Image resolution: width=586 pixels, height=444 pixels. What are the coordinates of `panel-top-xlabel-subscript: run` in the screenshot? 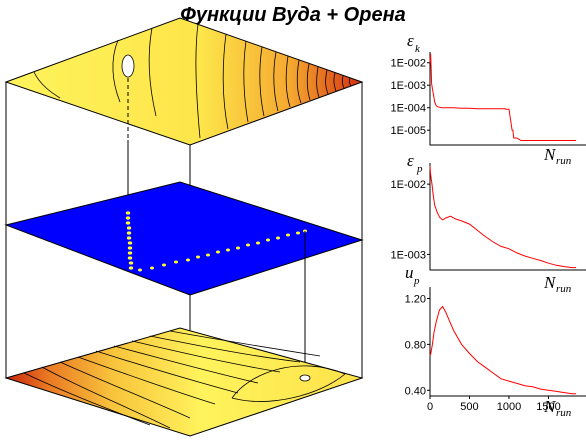 It's located at (564, 161).